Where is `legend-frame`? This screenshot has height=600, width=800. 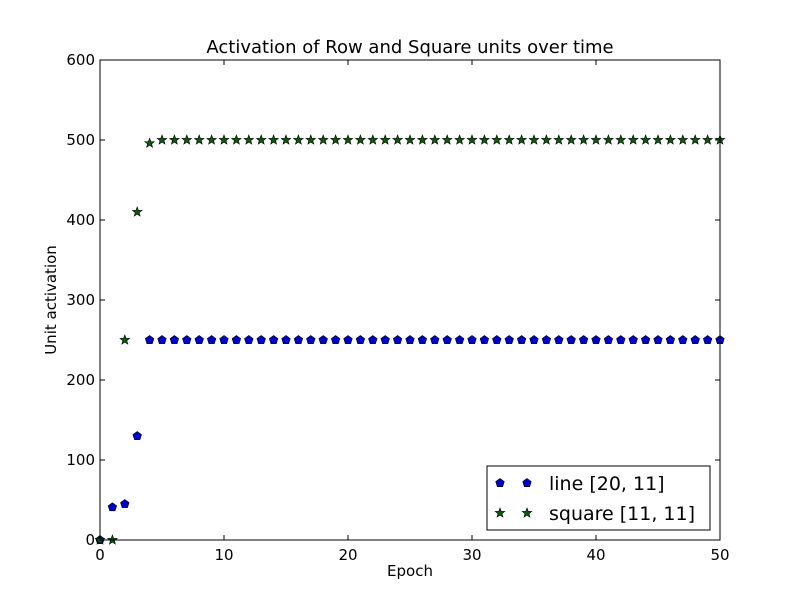
legend-frame is located at coordinates (598, 498).